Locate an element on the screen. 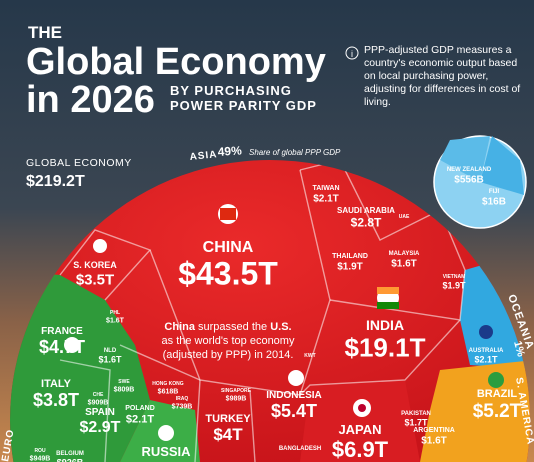 This screenshot has width=534, height=462. oceania-share: 1% is located at coordinates (519, 349).